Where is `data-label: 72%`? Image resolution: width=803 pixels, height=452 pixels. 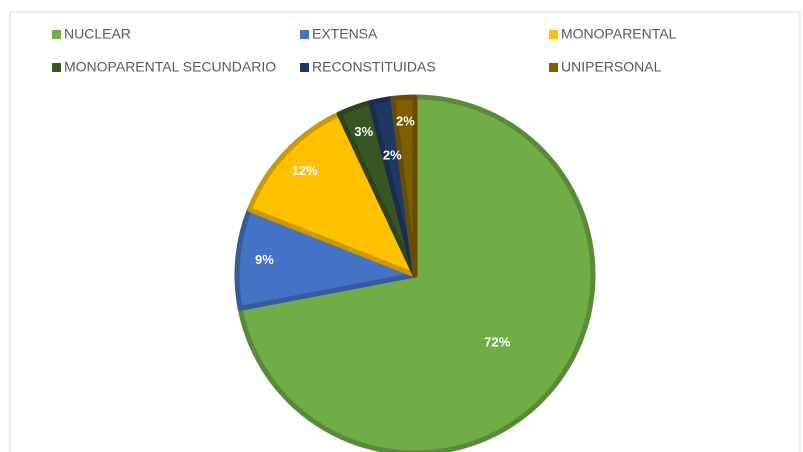 data-label: 72% is located at coordinates (497, 342).